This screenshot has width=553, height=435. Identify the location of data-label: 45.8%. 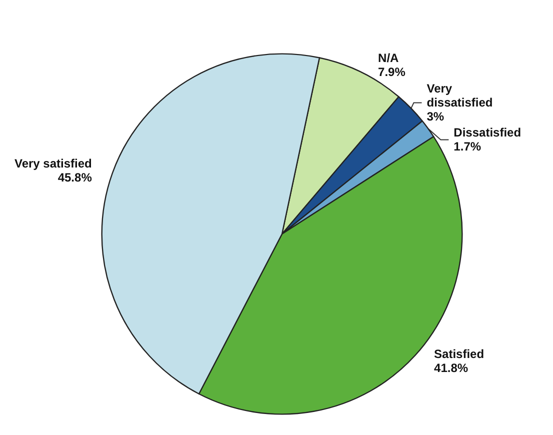
(75, 177).